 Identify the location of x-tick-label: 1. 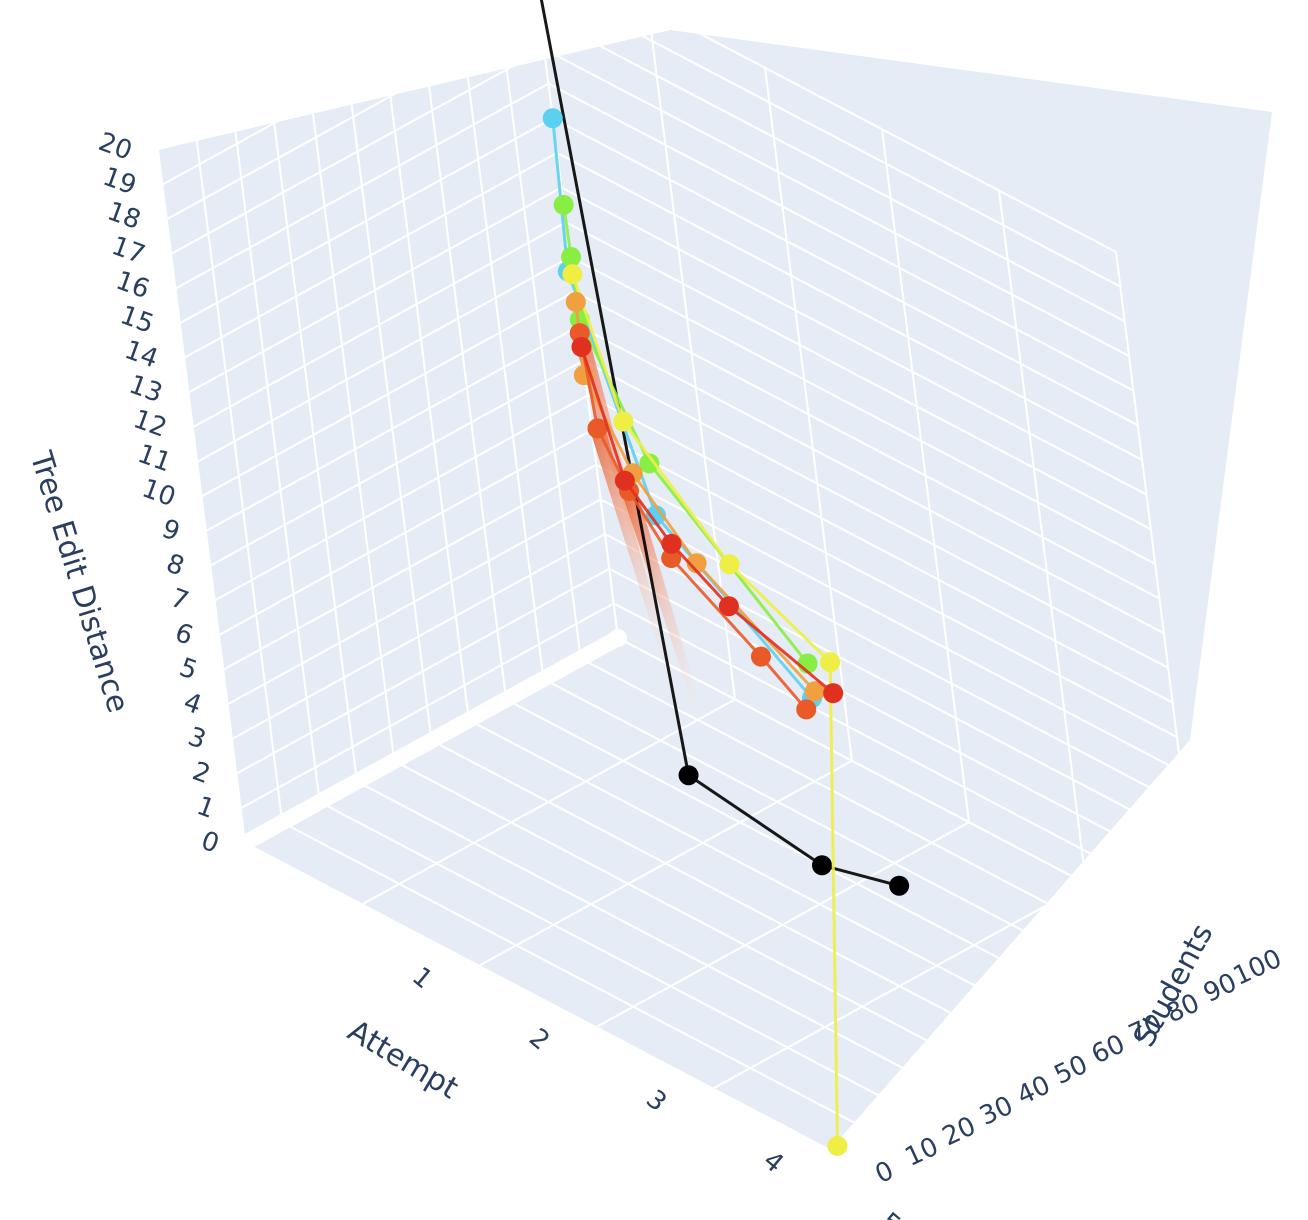
(422, 978).